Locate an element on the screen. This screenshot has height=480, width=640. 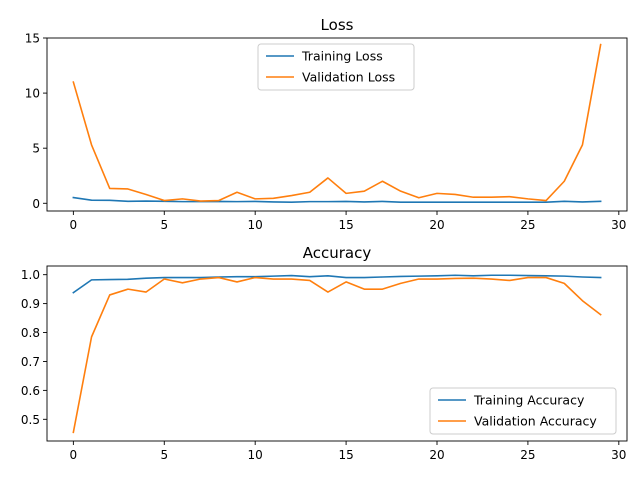
y-tick-label: 5 is located at coordinates (36, 149).